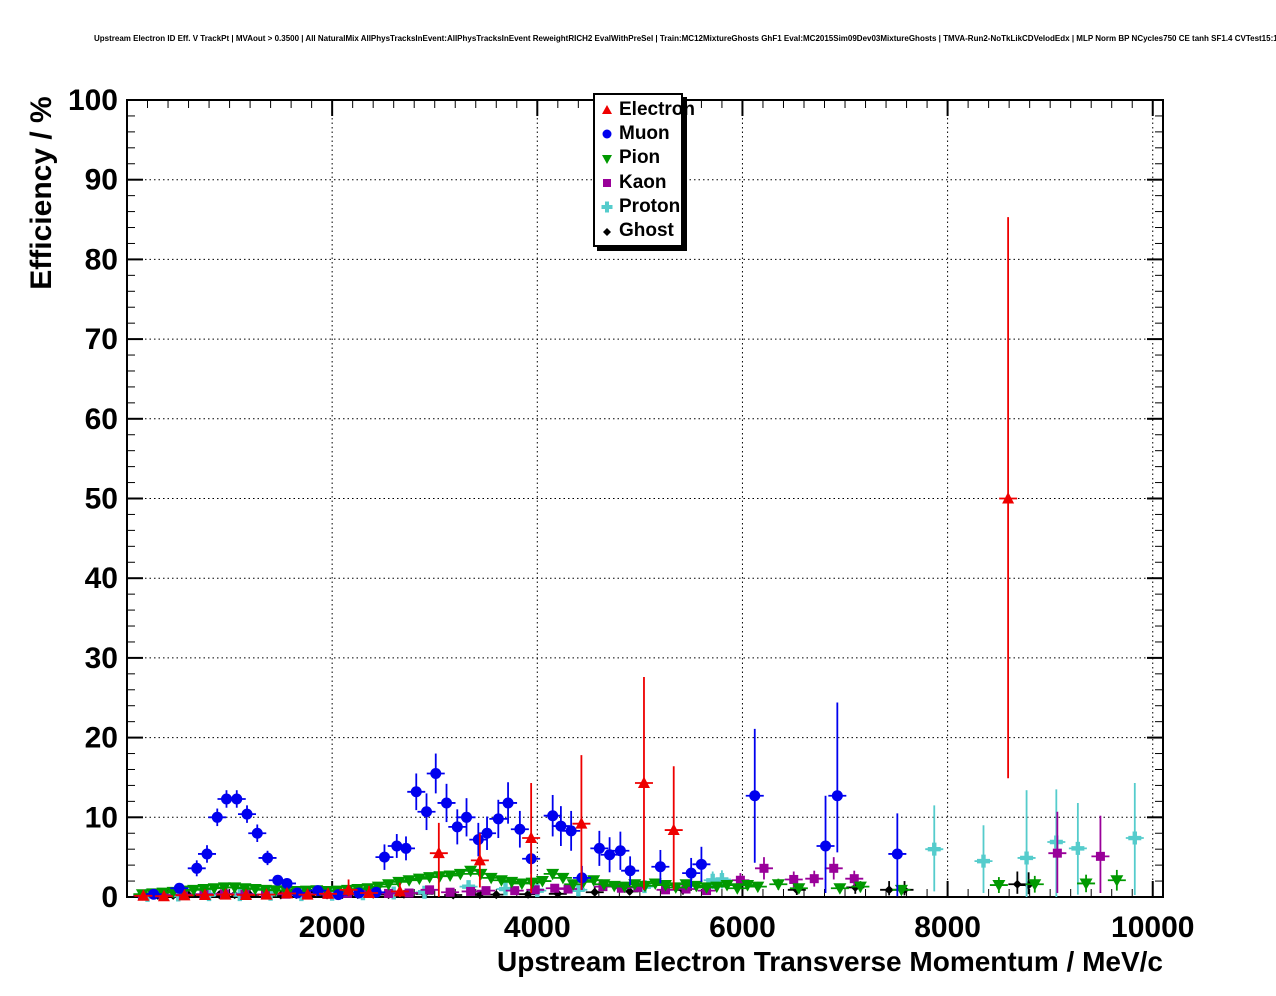  What do you see at coordinates (109, 897) in the screenshot?
I see `y-tick-label: 0` at bounding box center [109, 897].